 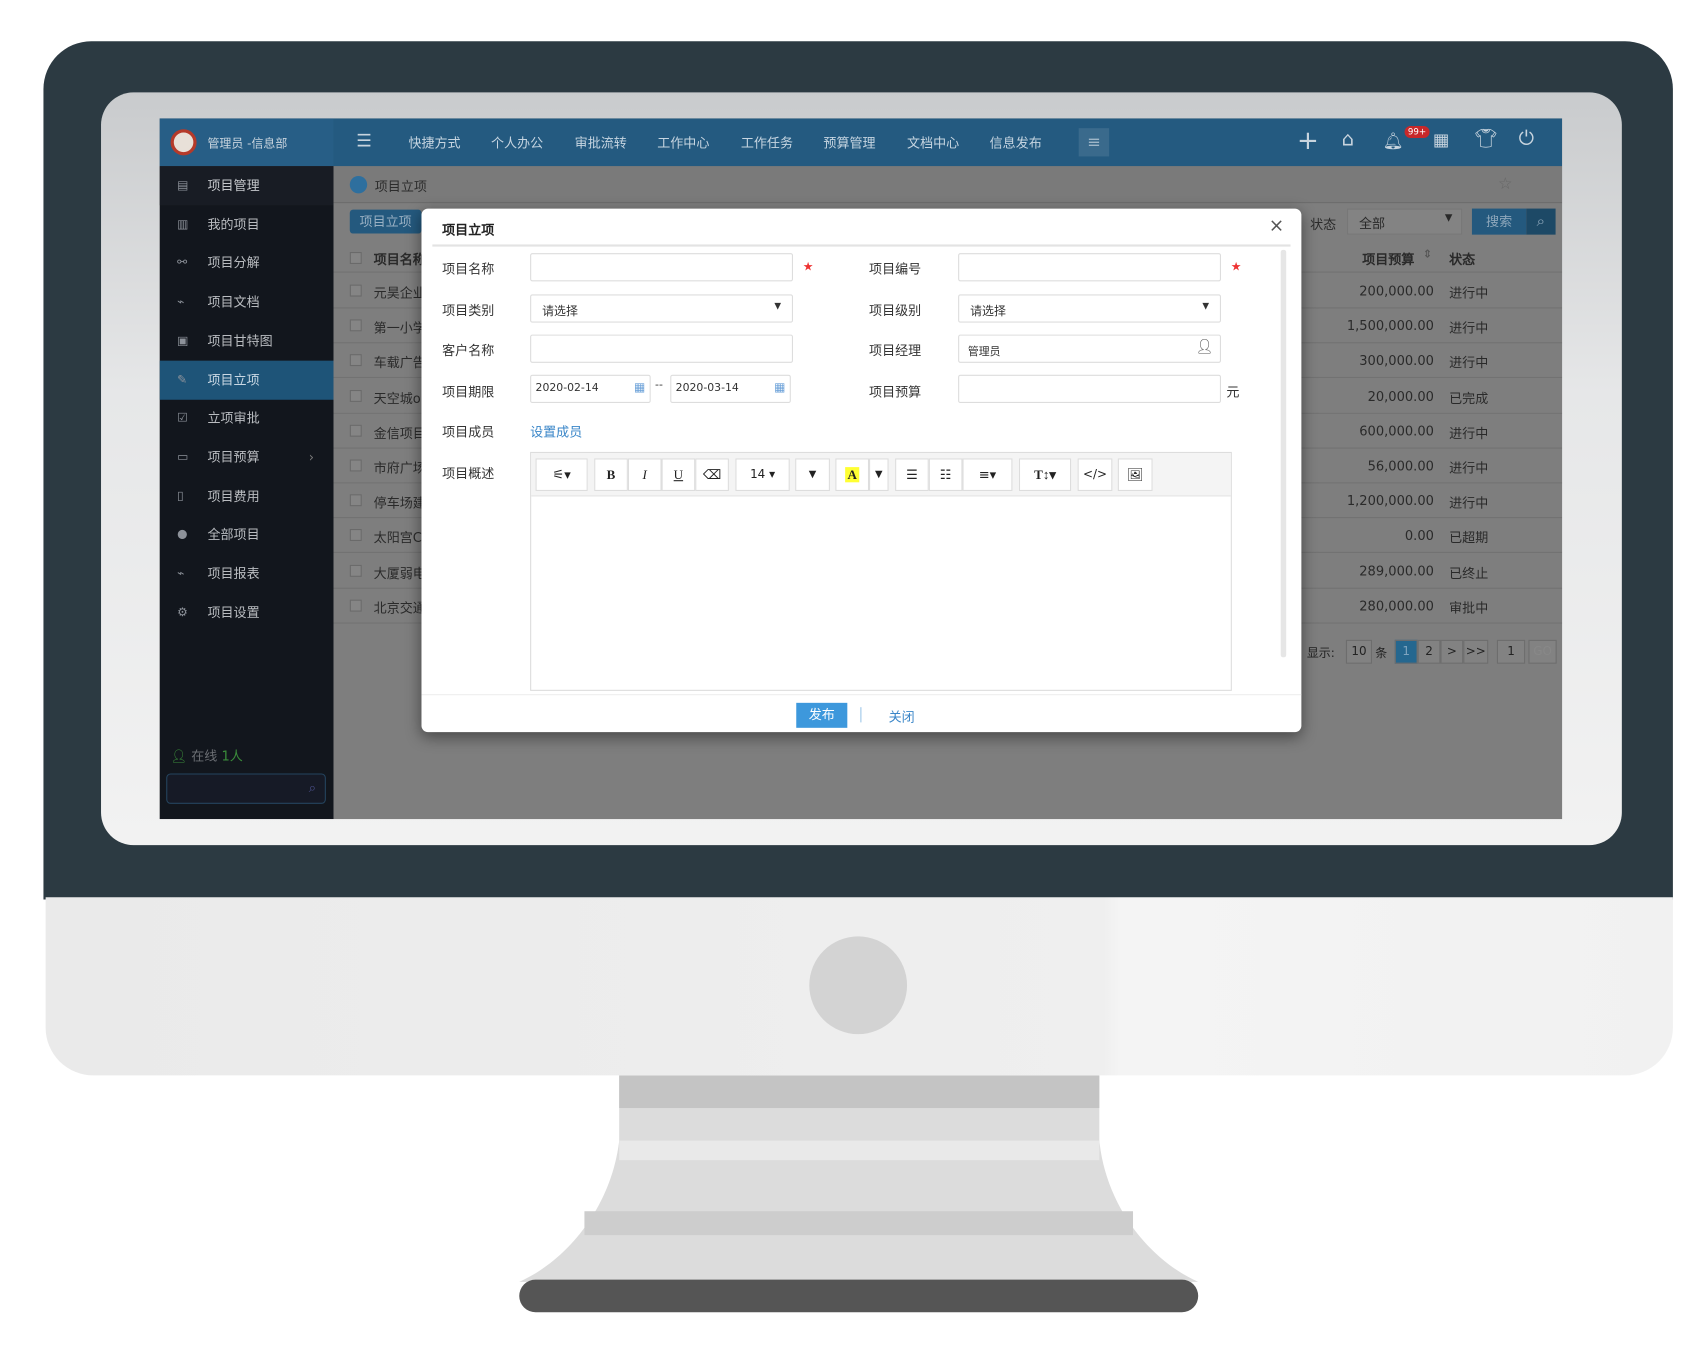 I want to click on image-icon: 🖼︎, so click(x=1135, y=475).